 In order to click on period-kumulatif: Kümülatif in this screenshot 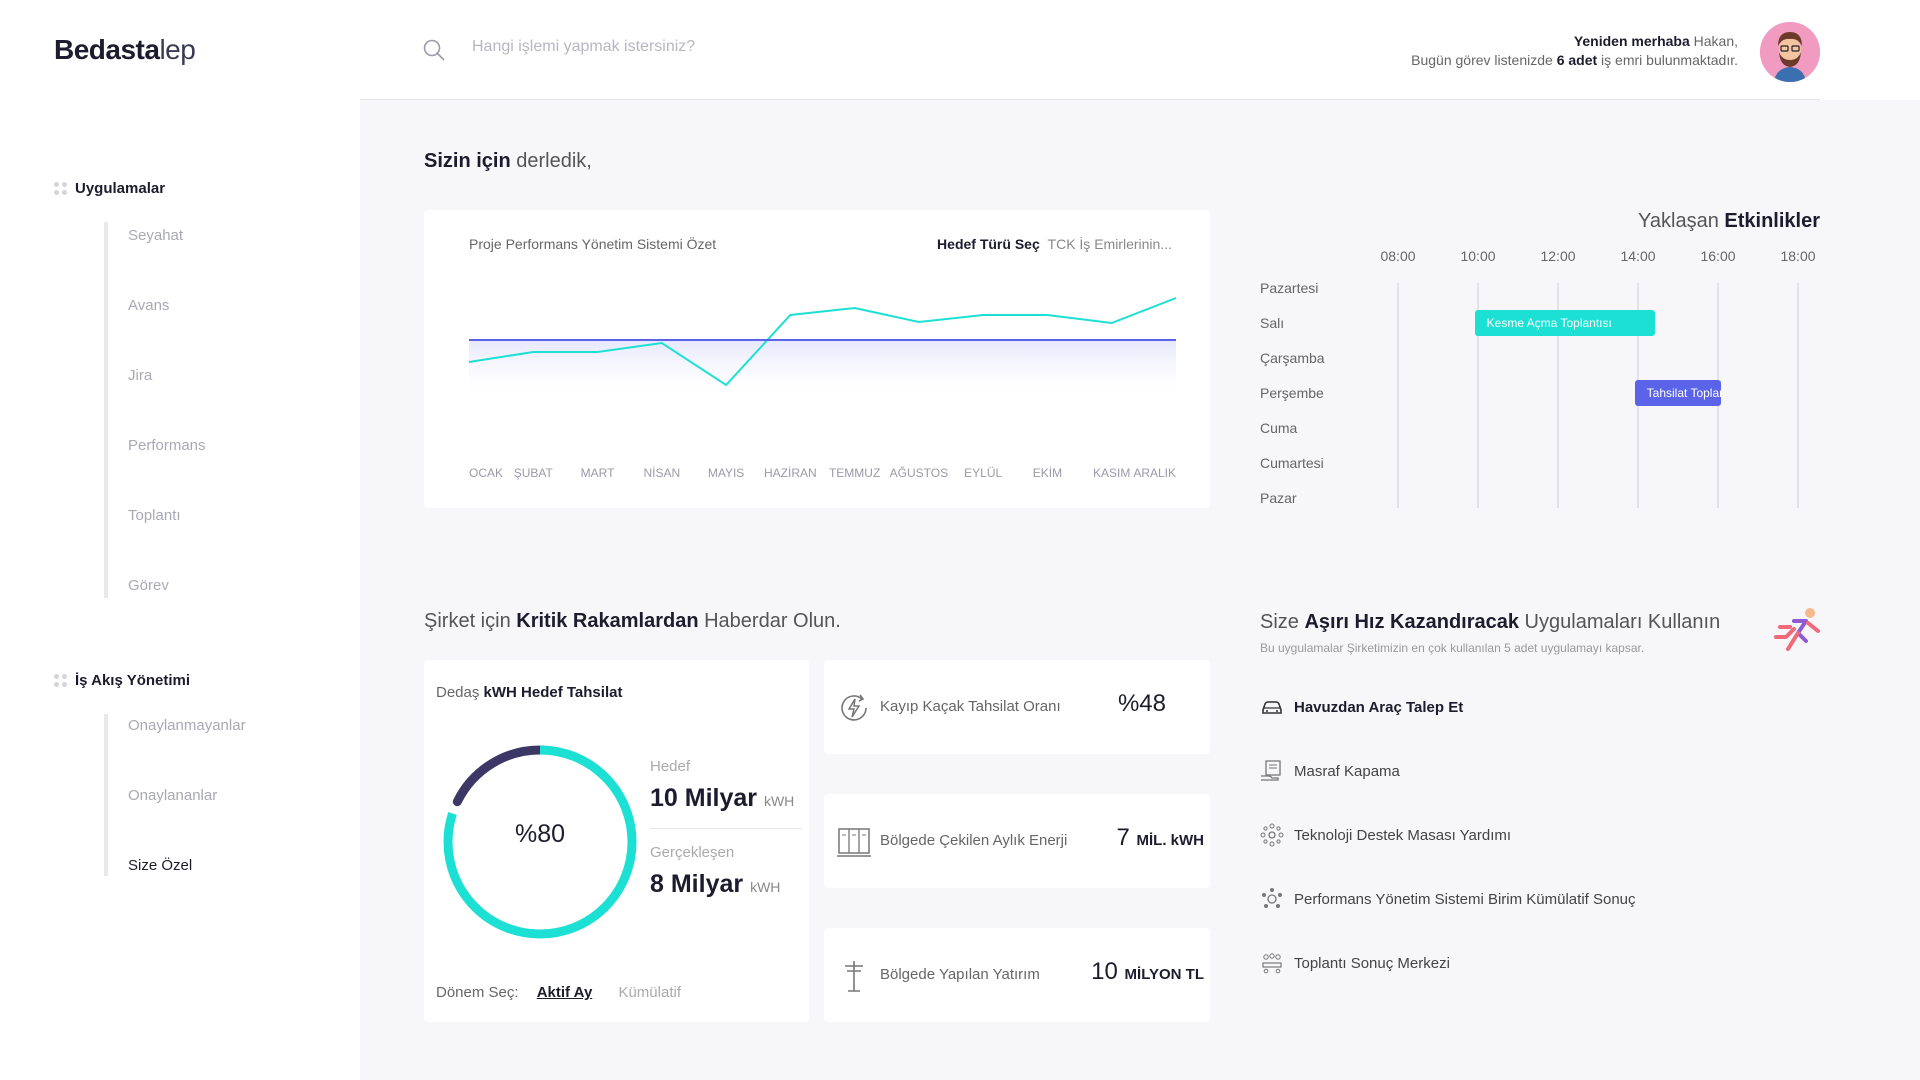, I will do `click(649, 992)`.